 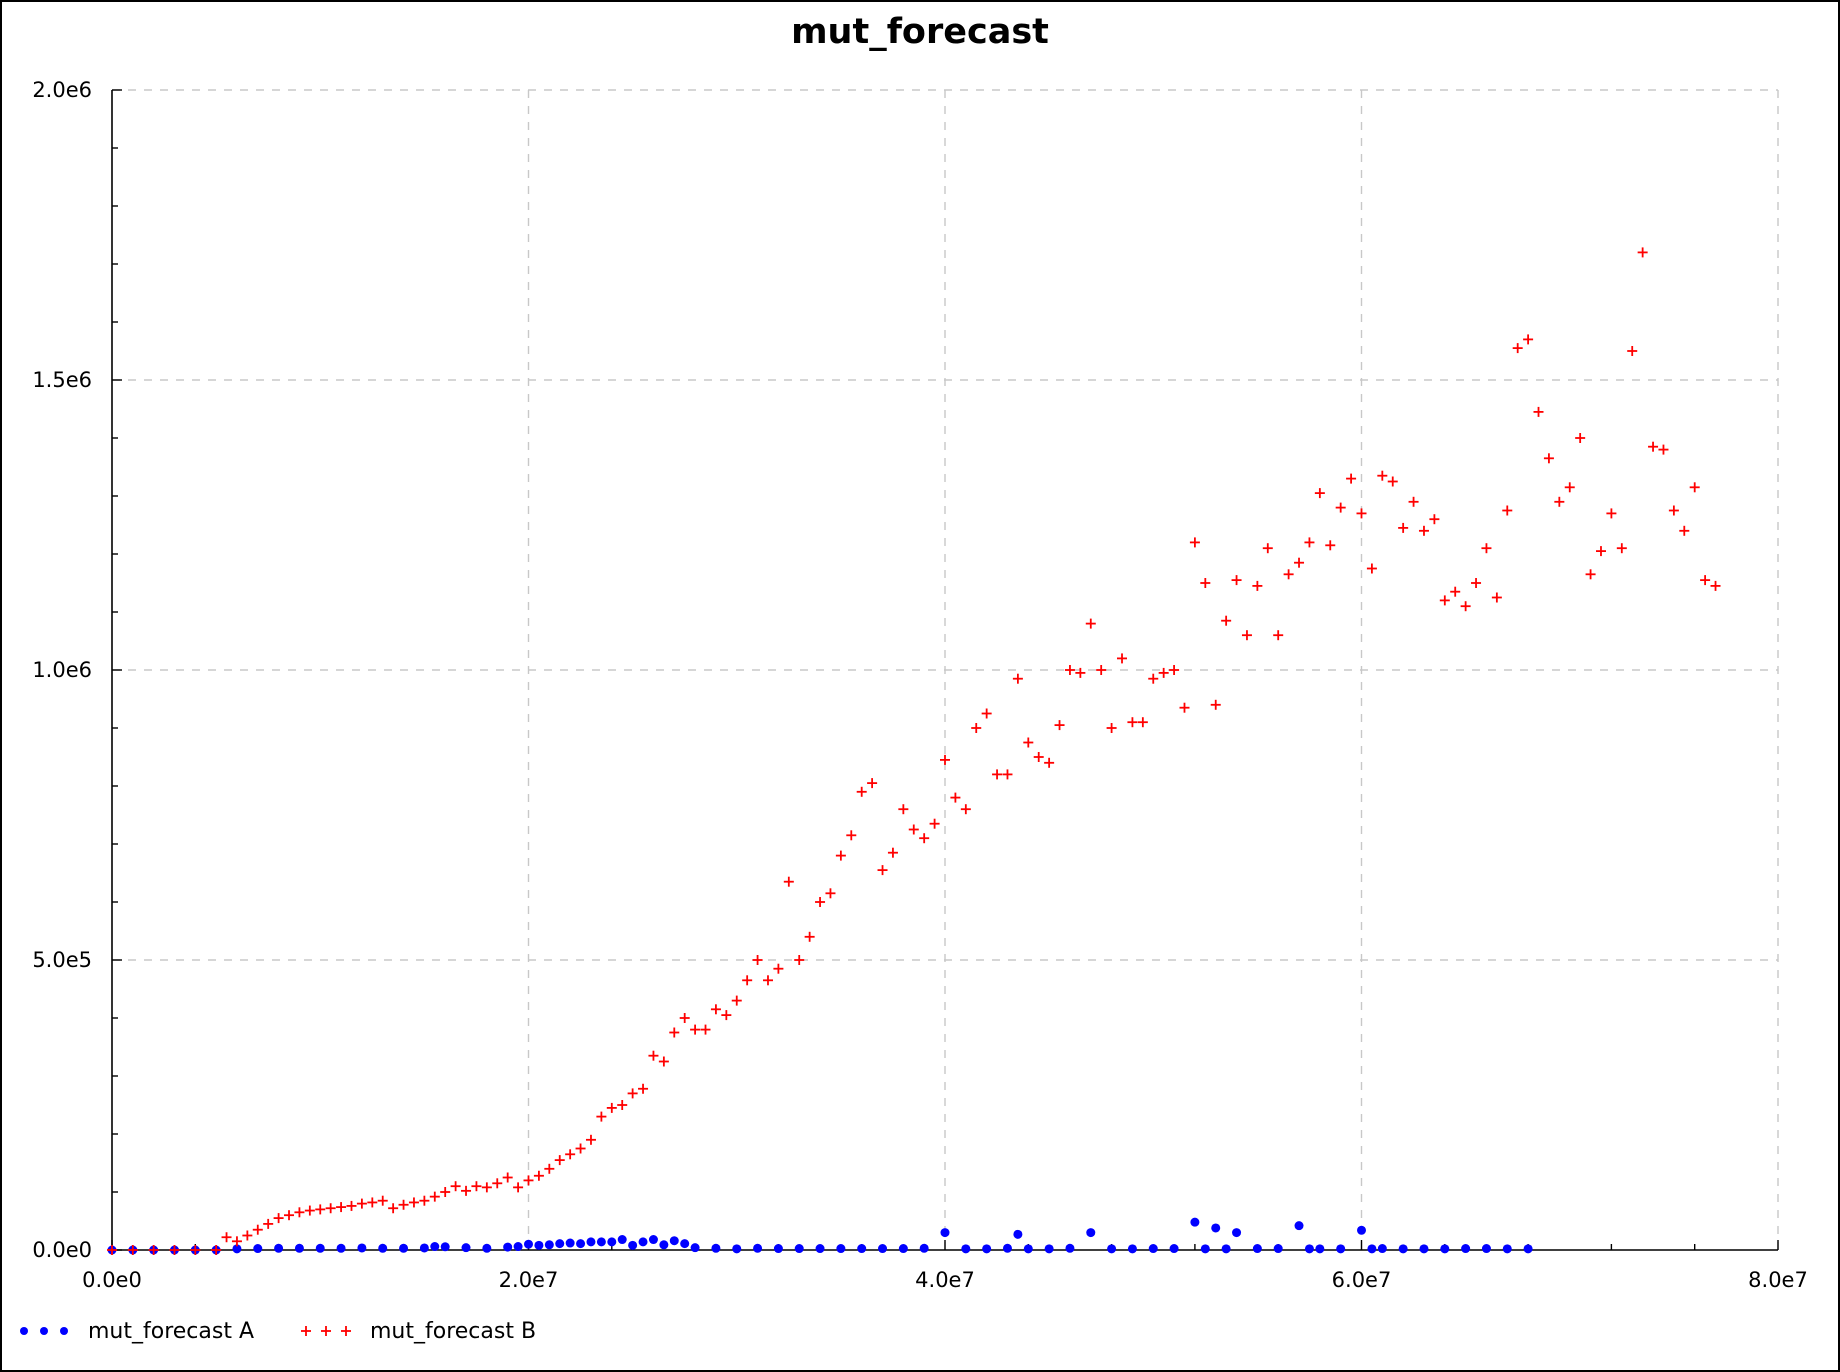 I want to click on legend-marker, so click(x=346, y=1331).